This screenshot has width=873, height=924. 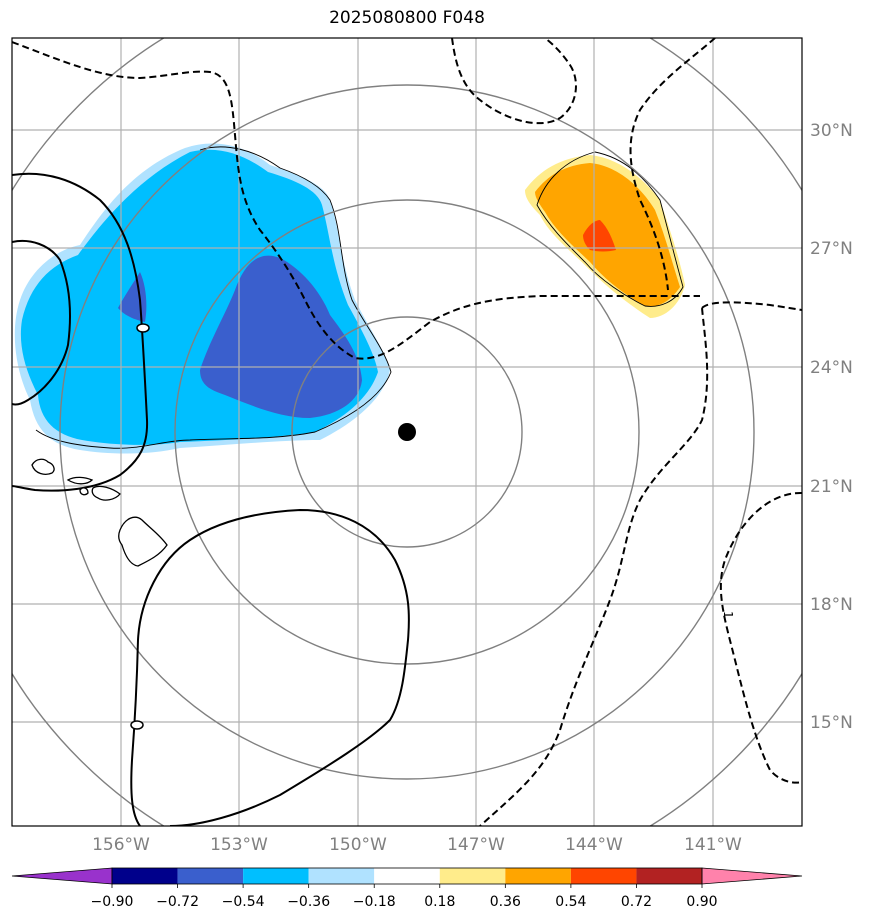 What do you see at coordinates (358, 845) in the screenshot?
I see `lon-label-150w: 150°W` at bounding box center [358, 845].